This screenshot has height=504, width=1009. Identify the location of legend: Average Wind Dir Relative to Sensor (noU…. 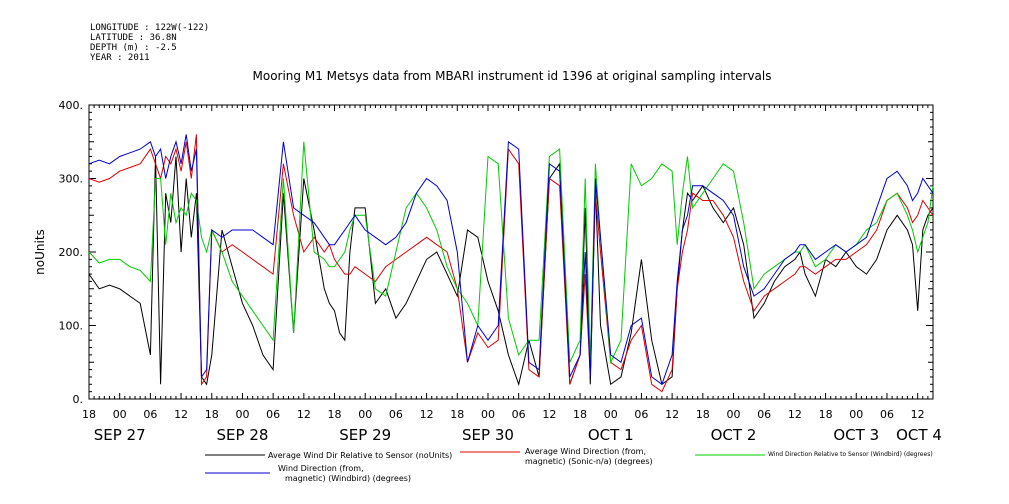
(569, 465).